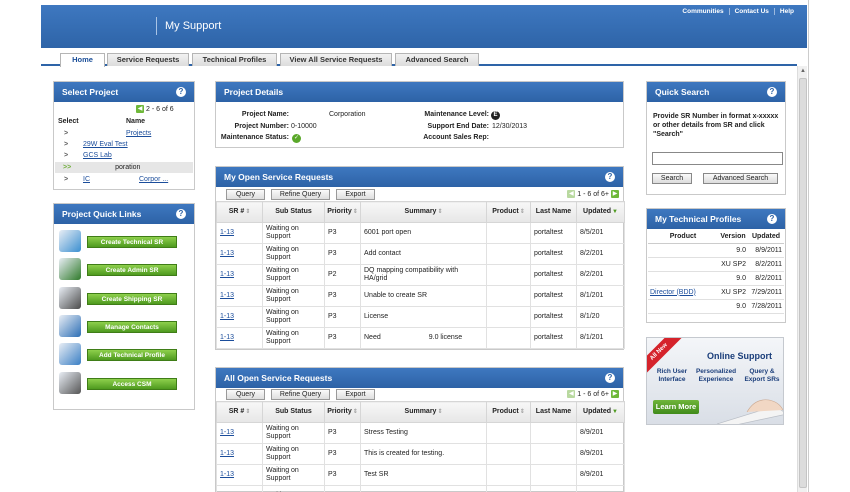 Image resolution: width=850 pixels, height=492 pixels. I want to click on column-header: Summary⇕, so click(423, 212).